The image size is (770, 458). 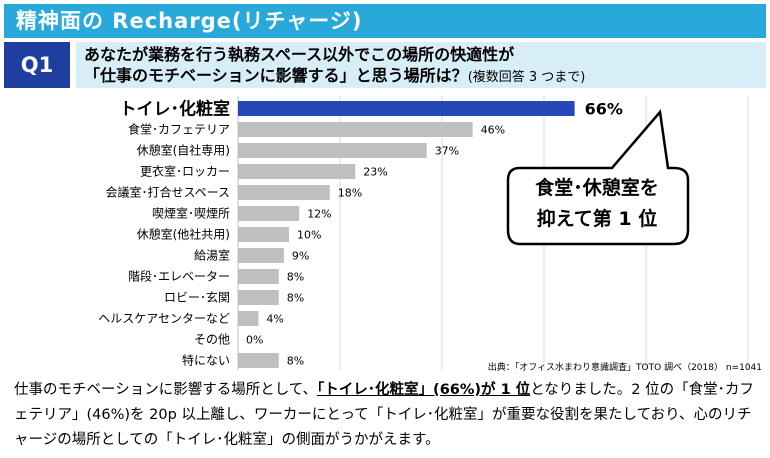 I want to click on footer-text-1: 仕事のモチベーションに影響する場所として、, so click(x=166, y=390).